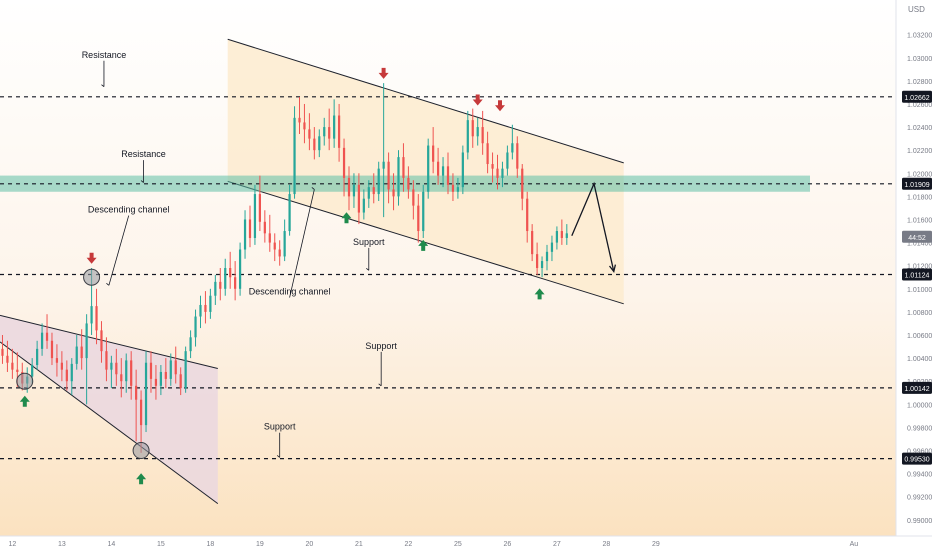 The image size is (932, 555). What do you see at coordinates (369, 254) in the screenshot?
I see `ann-support-1: Support` at bounding box center [369, 254].